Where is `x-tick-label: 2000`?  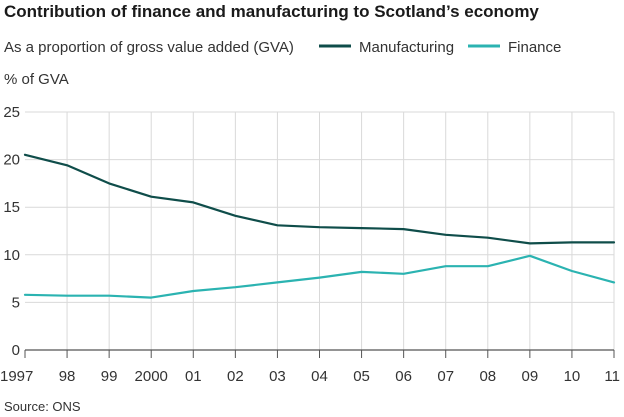 x-tick-label: 2000 is located at coordinates (151, 376).